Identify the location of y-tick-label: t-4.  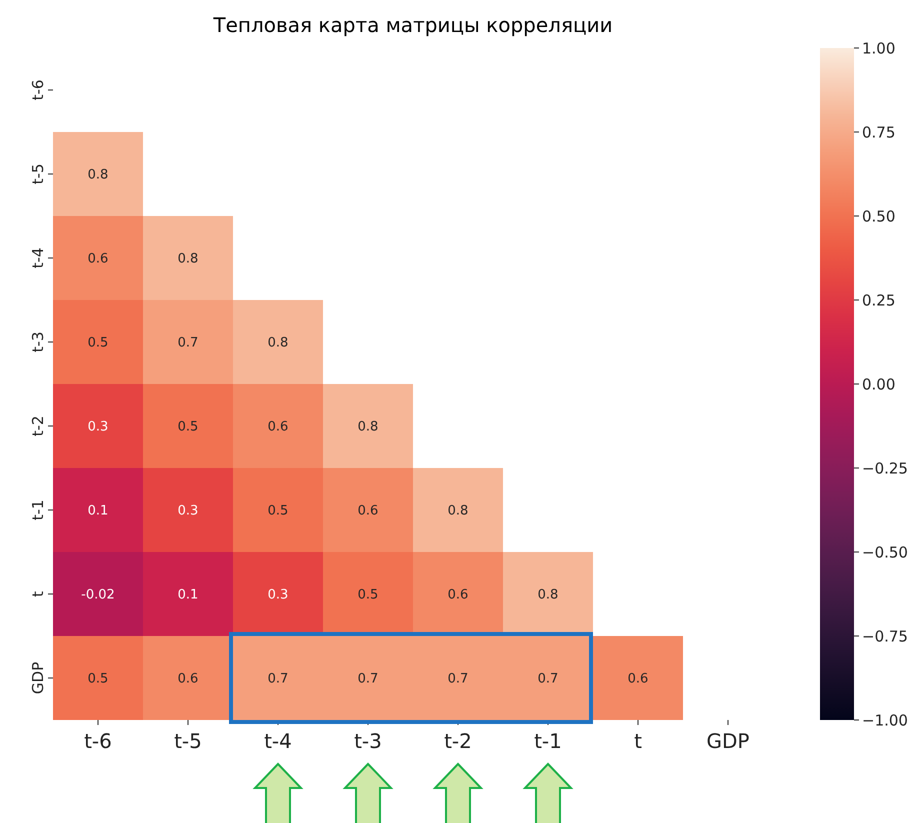
(38, 258).